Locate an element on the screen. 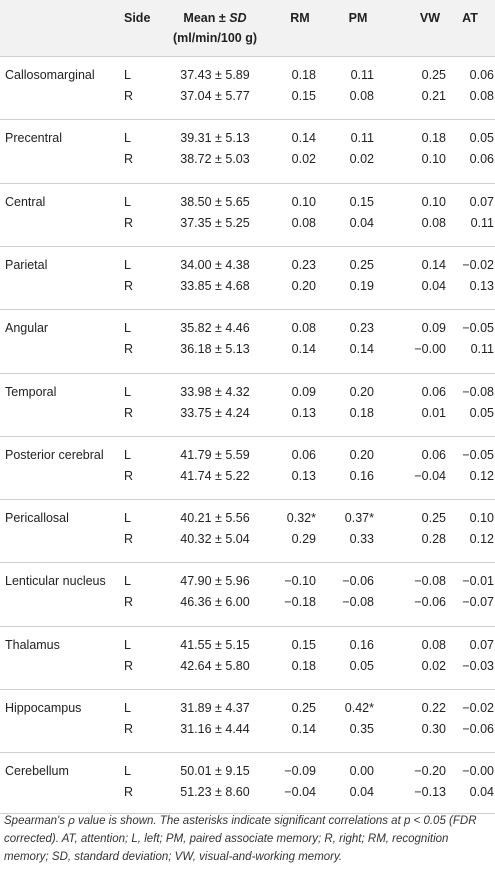  correlation: 0.23 is located at coordinates (361, 328).